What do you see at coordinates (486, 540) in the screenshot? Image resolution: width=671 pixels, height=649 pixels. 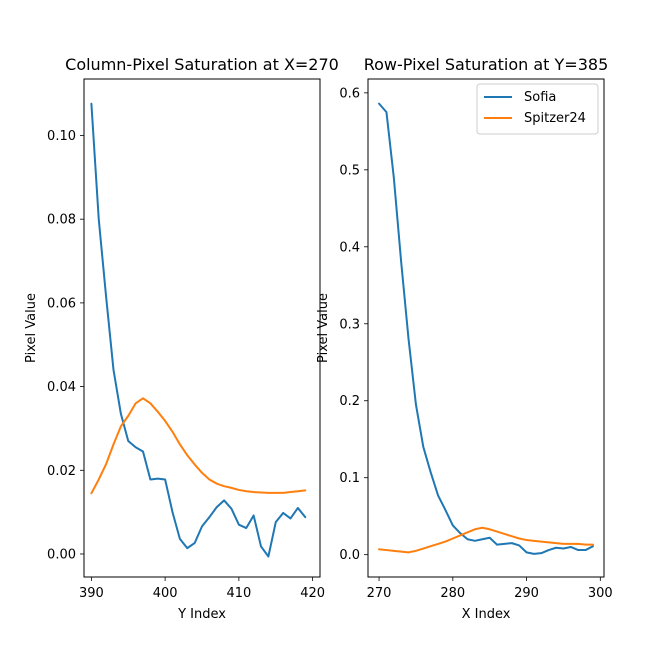 I see `series-line-spitzer24` at bounding box center [486, 540].